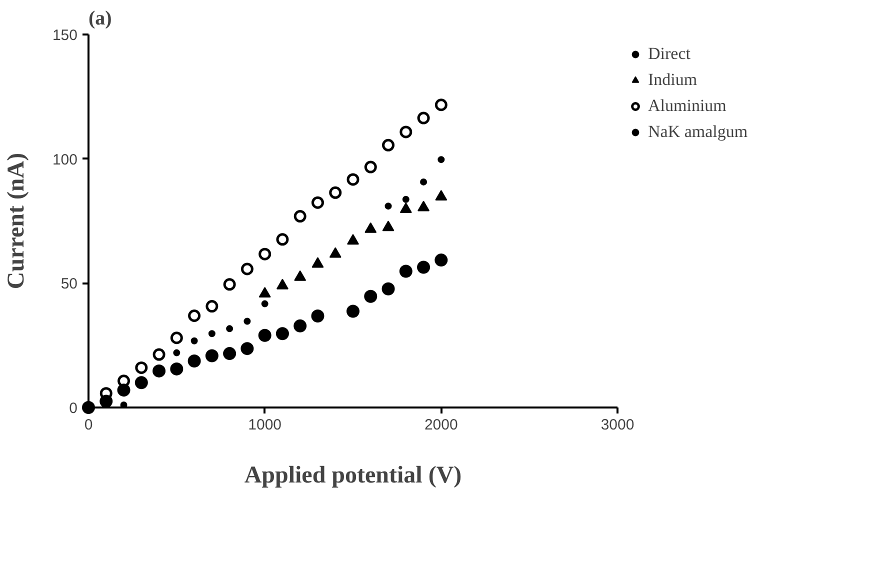 This screenshot has width=879, height=571. What do you see at coordinates (353, 475) in the screenshot?
I see `x-axis-title: Applied potential (V)` at bounding box center [353, 475].